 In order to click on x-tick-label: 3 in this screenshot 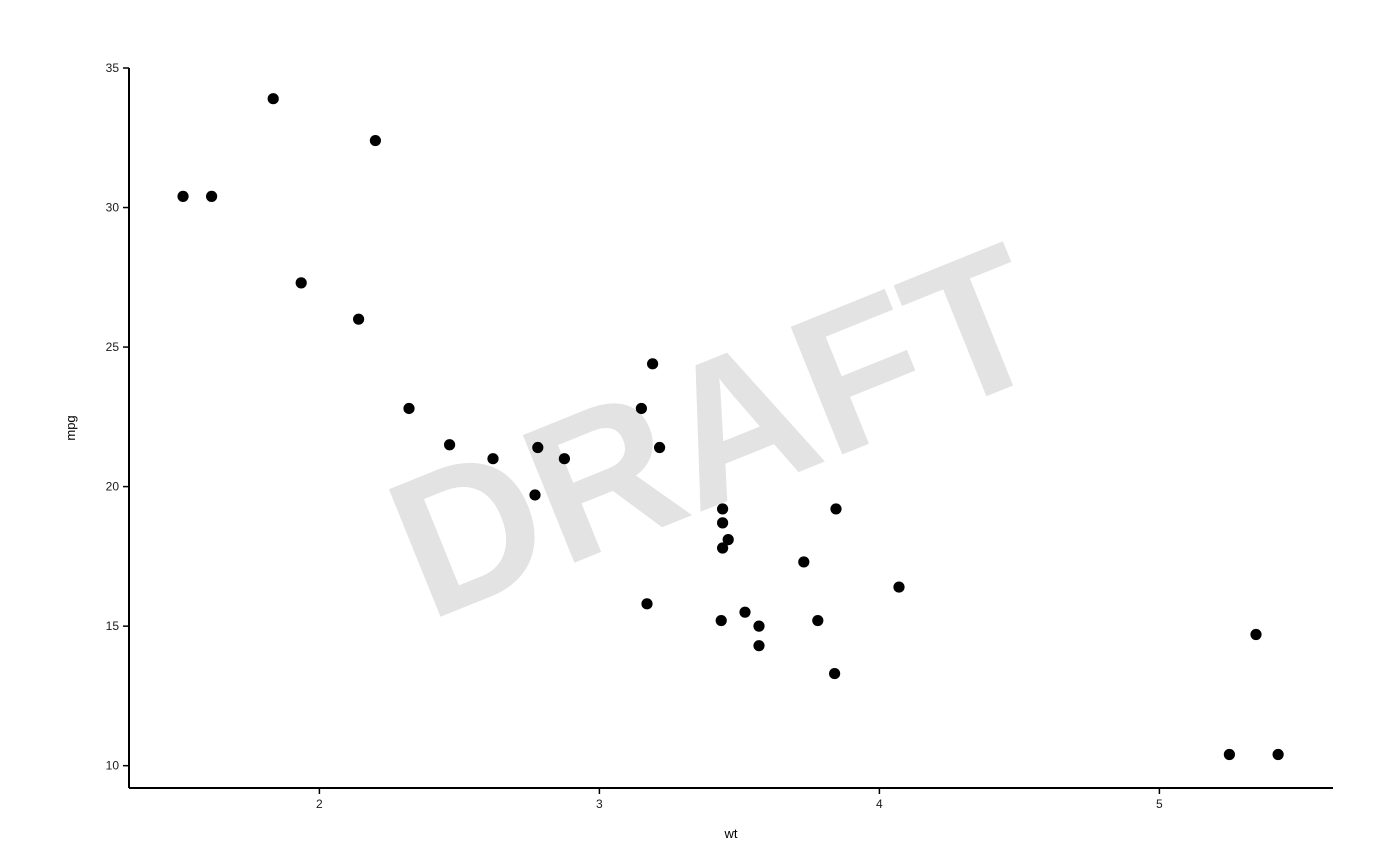, I will do `click(599, 804)`.